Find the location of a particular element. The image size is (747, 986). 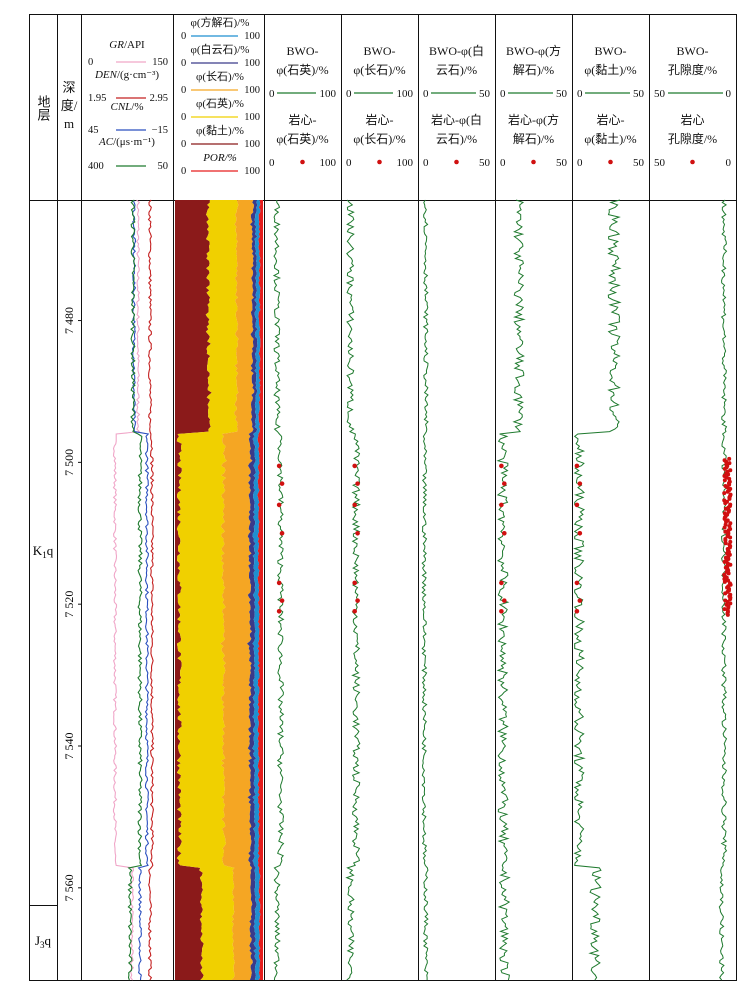

mineral-title-1: φ(白云石)/% is located at coordinates (220, 49).